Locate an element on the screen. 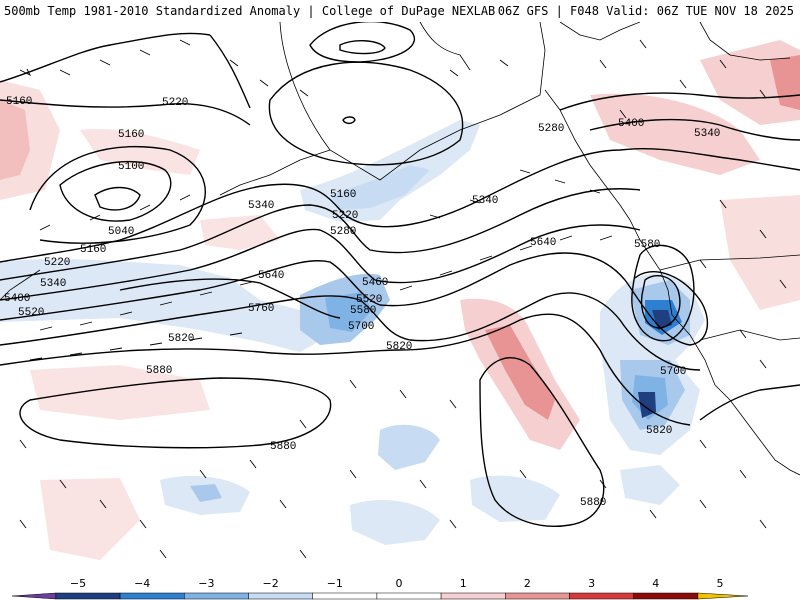 The height and width of the screenshot is (600, 800). contour-label: 5760 is located at coordinates (261, 309).